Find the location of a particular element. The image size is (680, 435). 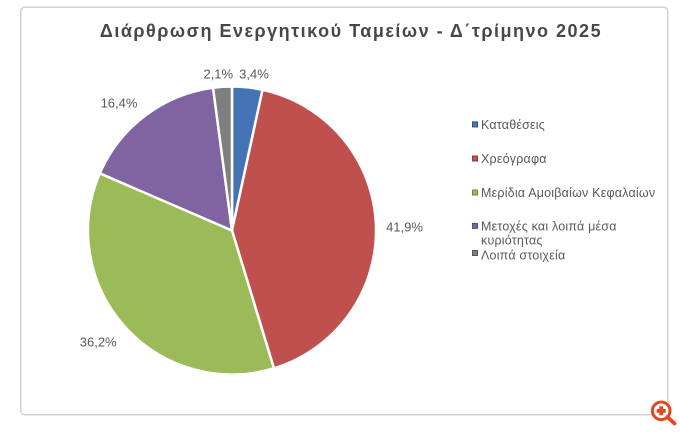

svg-text: Χρεόγραφα is located at coordinates (514, 159).